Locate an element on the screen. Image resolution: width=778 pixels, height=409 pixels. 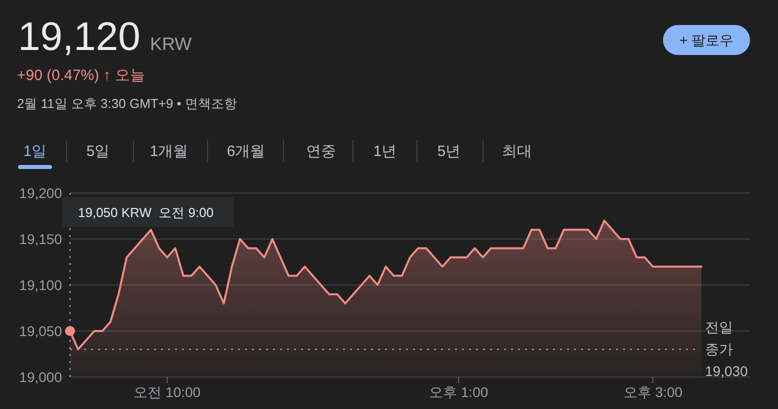
chart-title: 19,120 is located at coordinates (79, 37).